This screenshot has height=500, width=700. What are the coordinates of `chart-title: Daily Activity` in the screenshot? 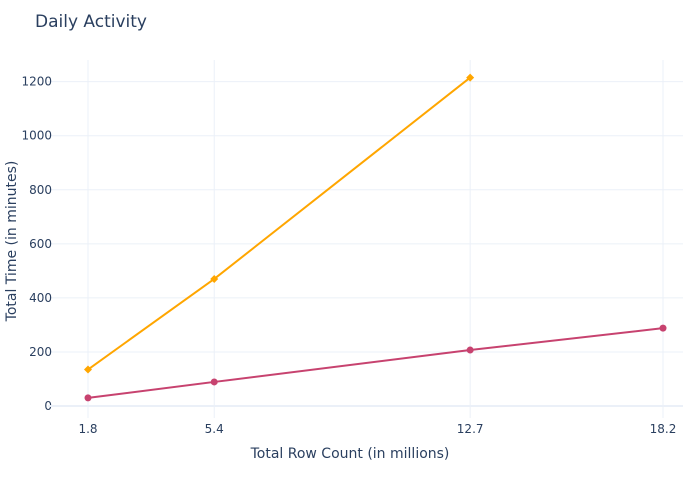 It's located at (91, 22).